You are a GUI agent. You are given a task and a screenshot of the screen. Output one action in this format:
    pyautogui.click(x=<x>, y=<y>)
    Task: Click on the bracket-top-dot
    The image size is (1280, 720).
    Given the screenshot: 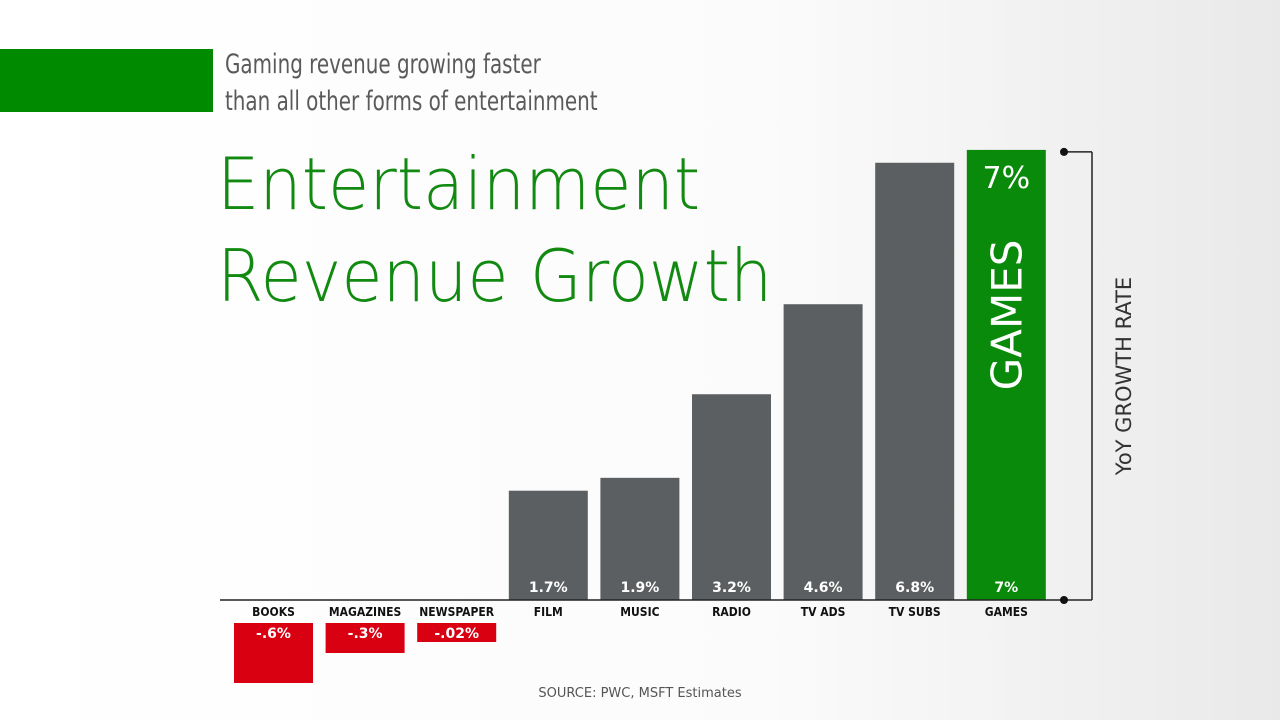 What is the action you would take?
    pyautogui.click(x=1064, y=151)
    